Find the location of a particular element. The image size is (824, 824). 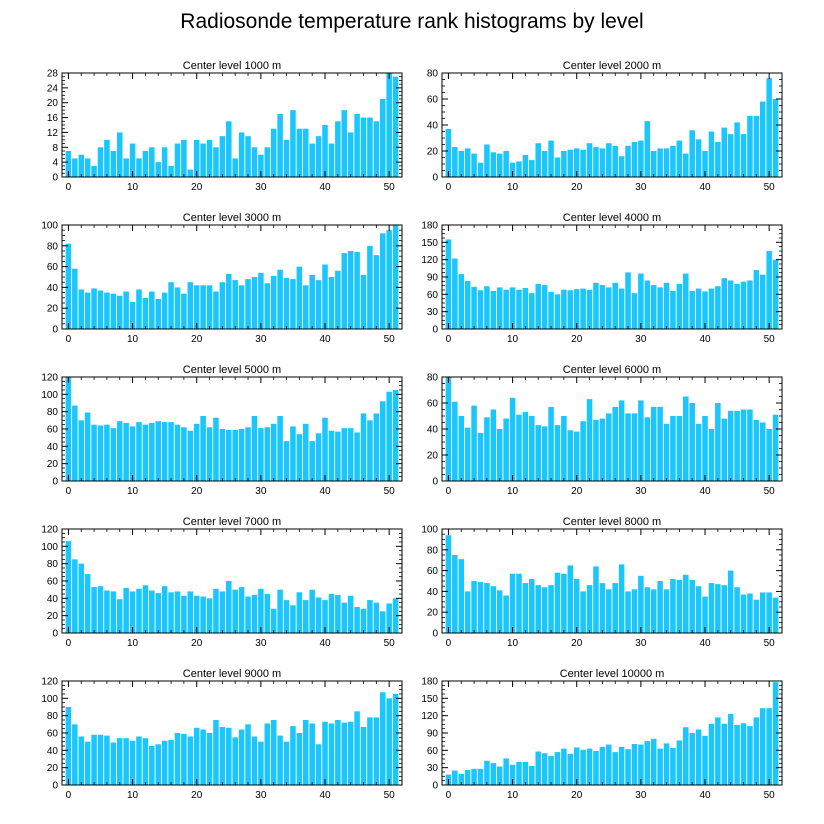

y-tick-label: 20 is located at coordinates (433, 613).